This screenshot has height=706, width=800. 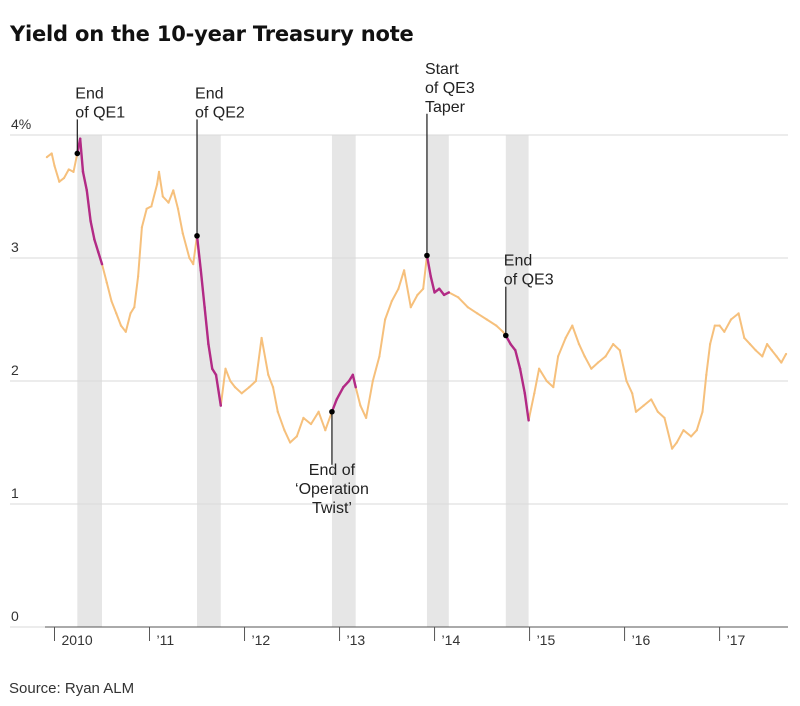 What do you see at coordinates (451, 640) in the screenshot?
I see `x-tick-label: ’14` at bounding box center [451, 640].